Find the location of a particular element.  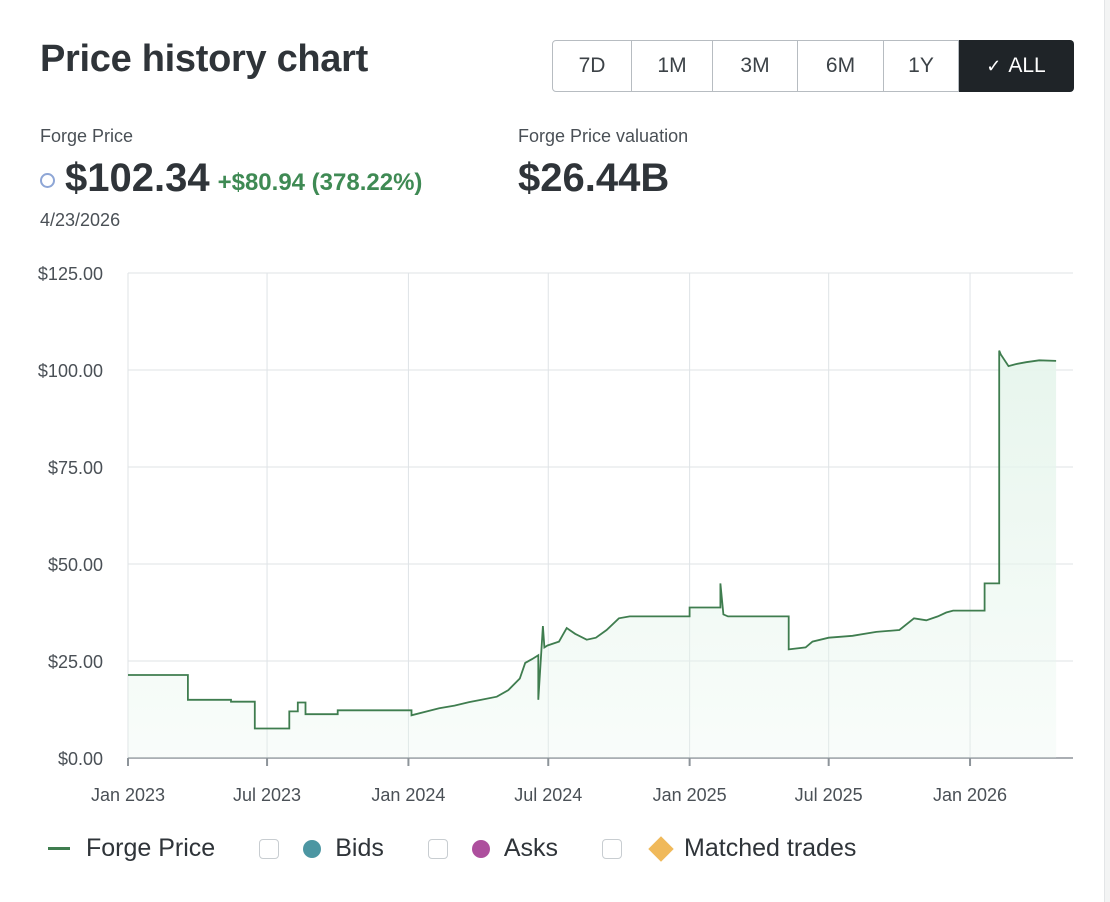

legend-forge-price: Forge Price is located at coordinates (131, 848).